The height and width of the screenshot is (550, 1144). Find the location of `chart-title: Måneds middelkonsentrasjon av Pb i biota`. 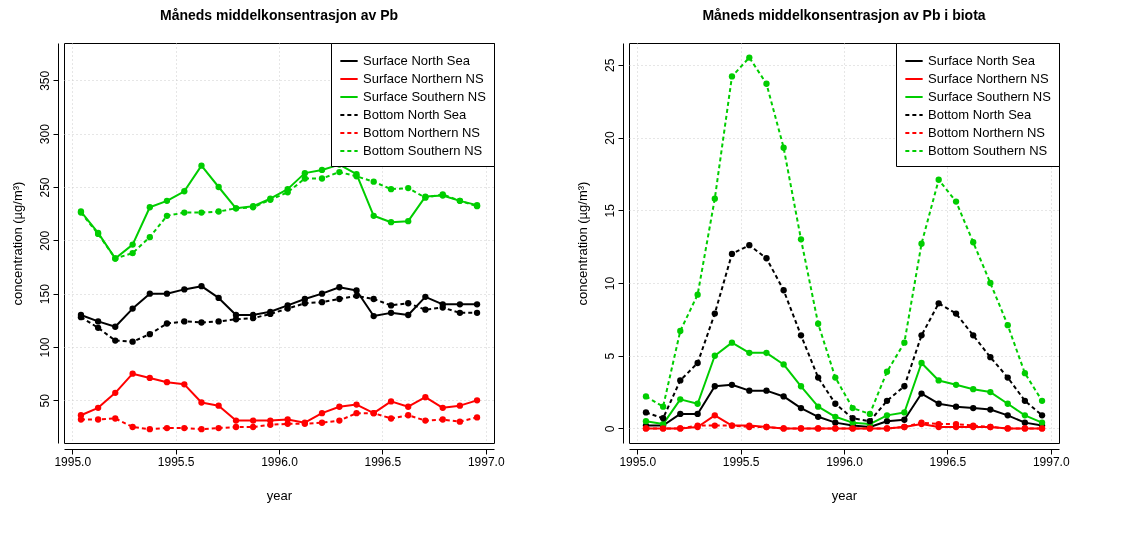

chart-title: Måneds middelkonsentrasjon av Pb i biota is located at coordinates (844, 14).